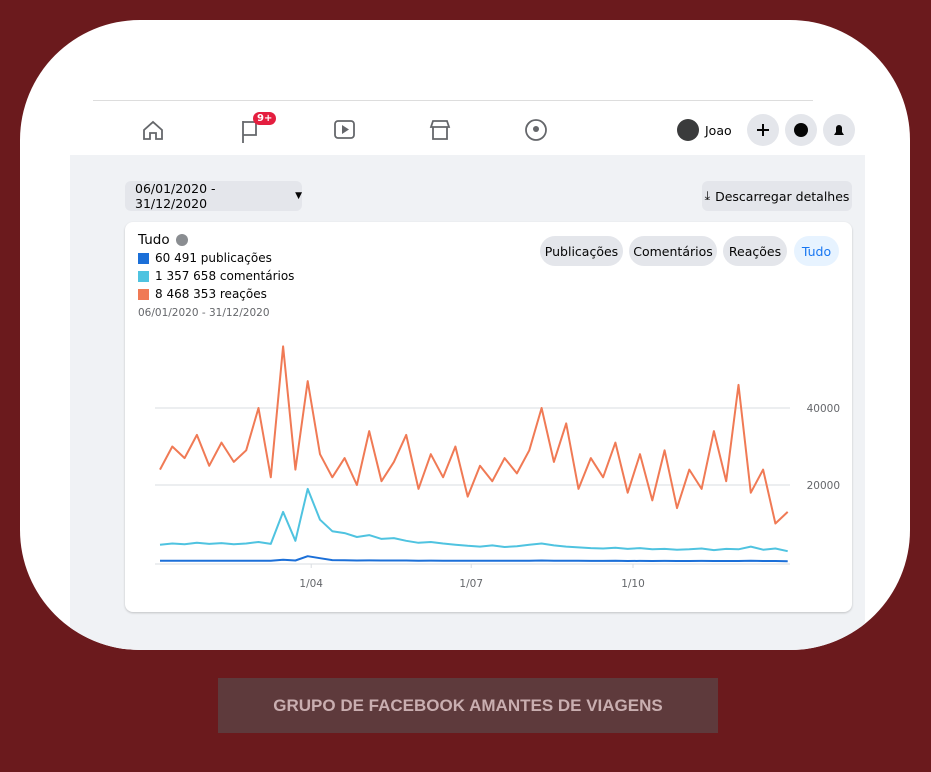 The image size is (931, 772). What do you see at coordinates (823, 409) in the screenshot?
I see `y-tick-label: 40000` at bounding box center [823, 409].